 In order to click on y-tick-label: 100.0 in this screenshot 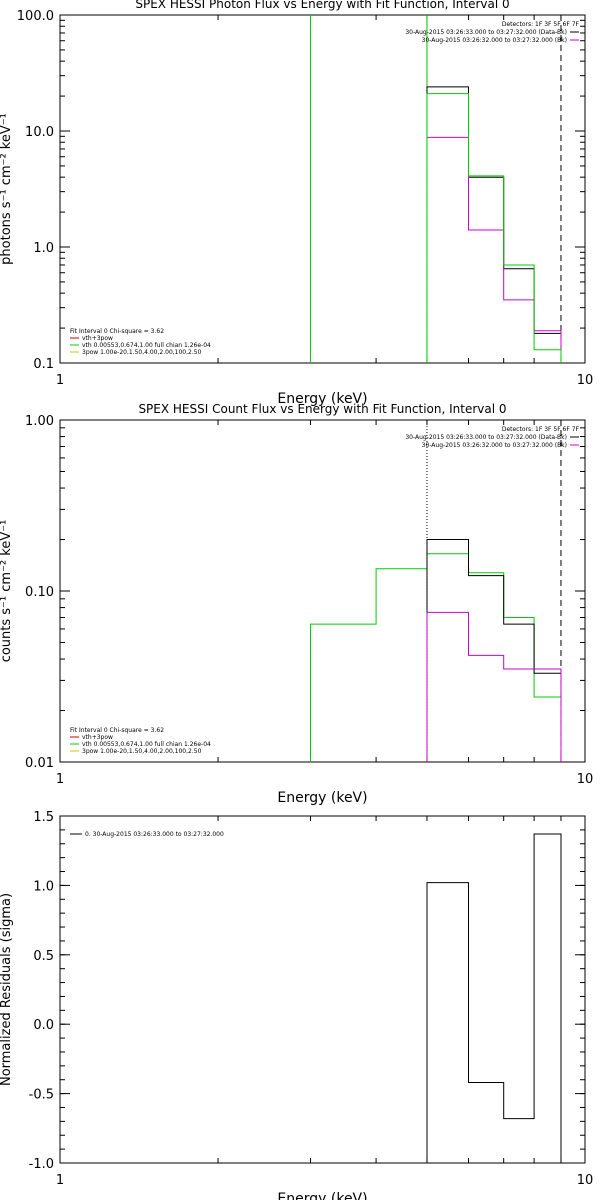, I will do `click(35, 16)`.